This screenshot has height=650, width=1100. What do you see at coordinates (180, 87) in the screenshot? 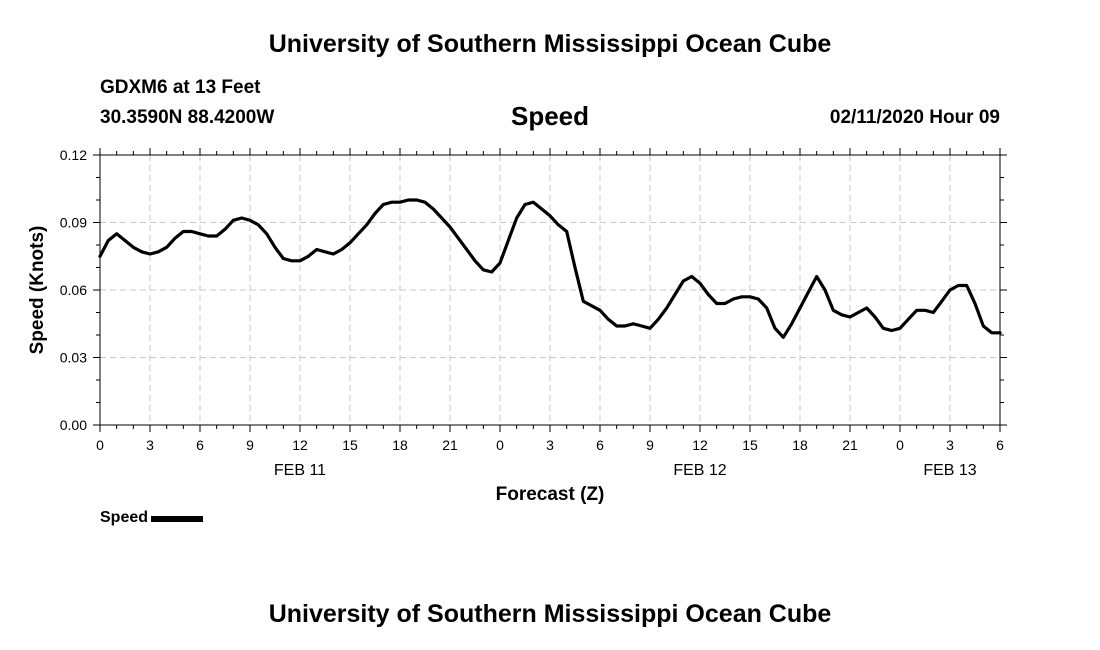
I see `station-label: GDXM6 at 13 Feet` at bounding box center [180, 87].